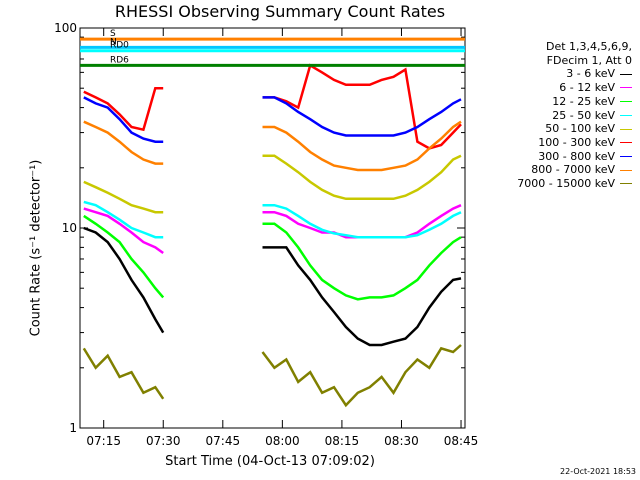 The width and height of the screenshot is (640, 480). What do you see at coordinates (103, 441) in the screenshot?
I see `x-tick-label: 07:15` at bounding box center [103, 441].